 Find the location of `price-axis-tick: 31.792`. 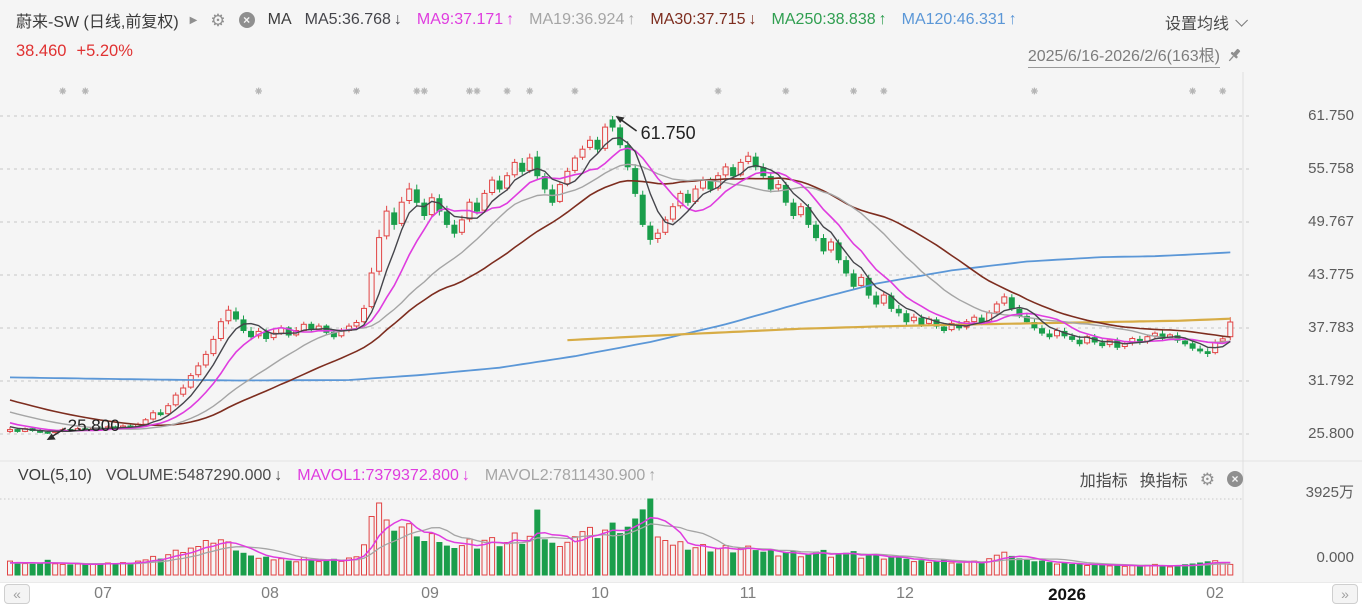

price-axis-tick: 31.792 is located at coordinates (1331, 380).